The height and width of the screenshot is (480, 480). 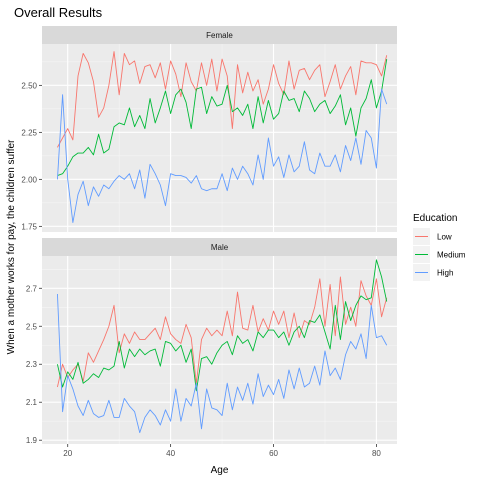 What do you see at coordinates (32, 326) in the screenshot?
I see `y-tick-label: 2.5` at bounding box center [32, 326].